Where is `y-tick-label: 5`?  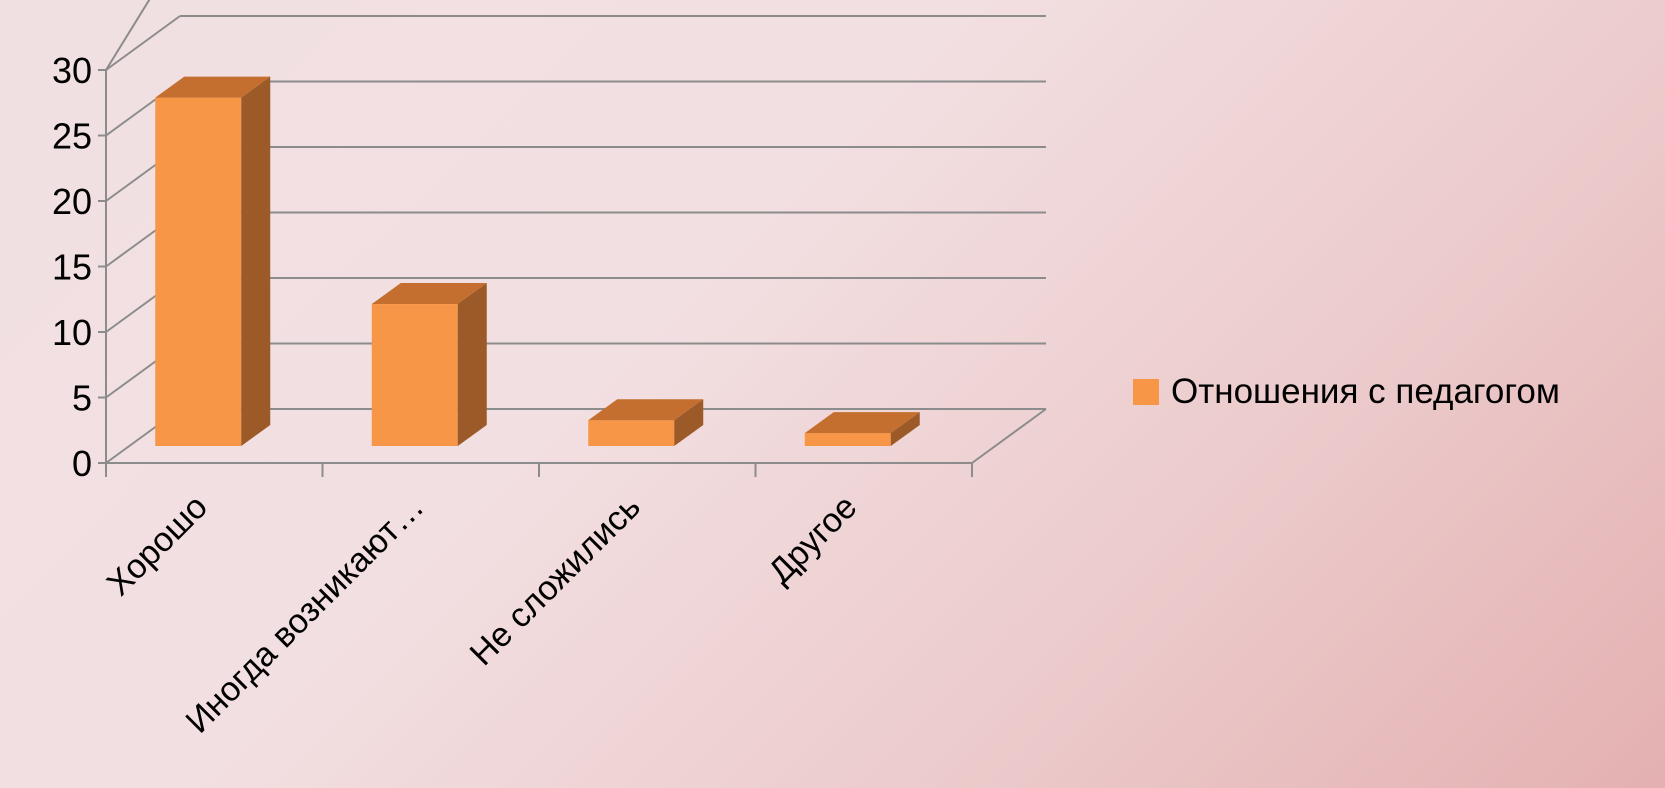
y-tick-label: 5 is located at coordinates (82, 398).